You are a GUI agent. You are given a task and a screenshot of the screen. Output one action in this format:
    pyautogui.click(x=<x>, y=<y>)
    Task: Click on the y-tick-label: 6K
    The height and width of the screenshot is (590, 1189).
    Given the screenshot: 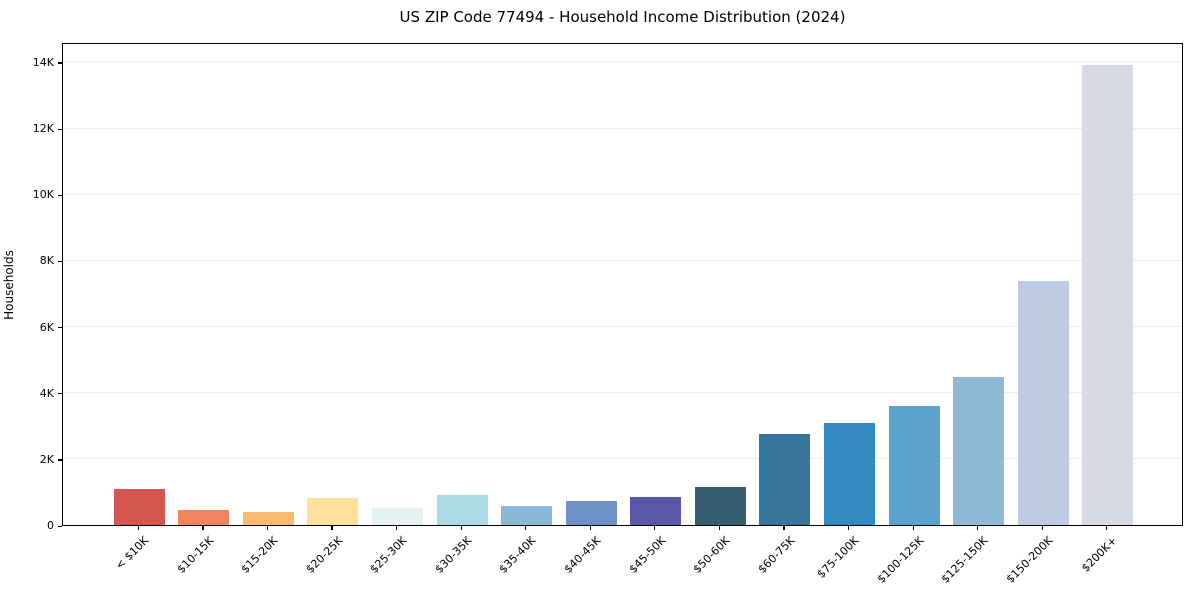 What is the action you would take?
    pyautogui.click(x=46, y=327)
    